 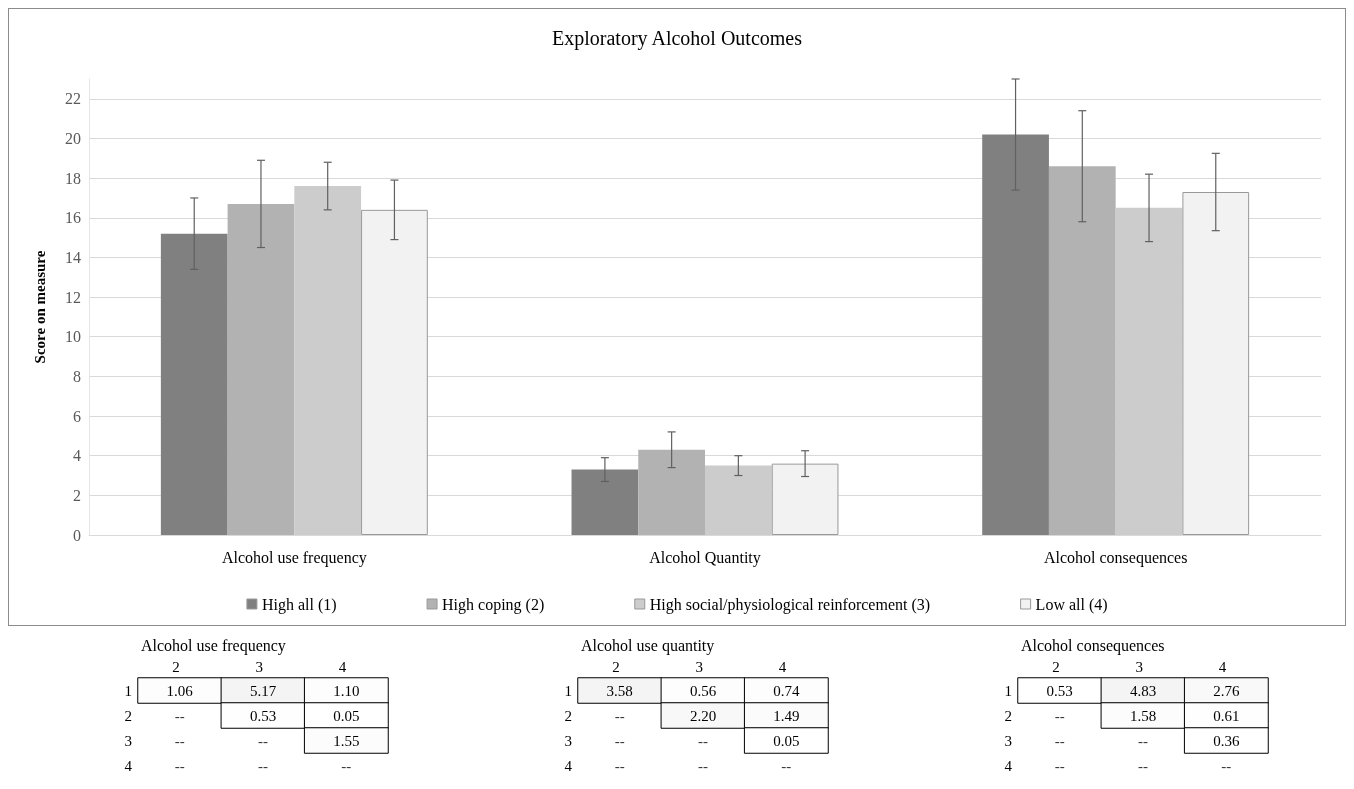 What do you see at coordinates (1226, 740) in the screenshot?
I see `data-label: 0.36` at bounding box center [1226, 740].